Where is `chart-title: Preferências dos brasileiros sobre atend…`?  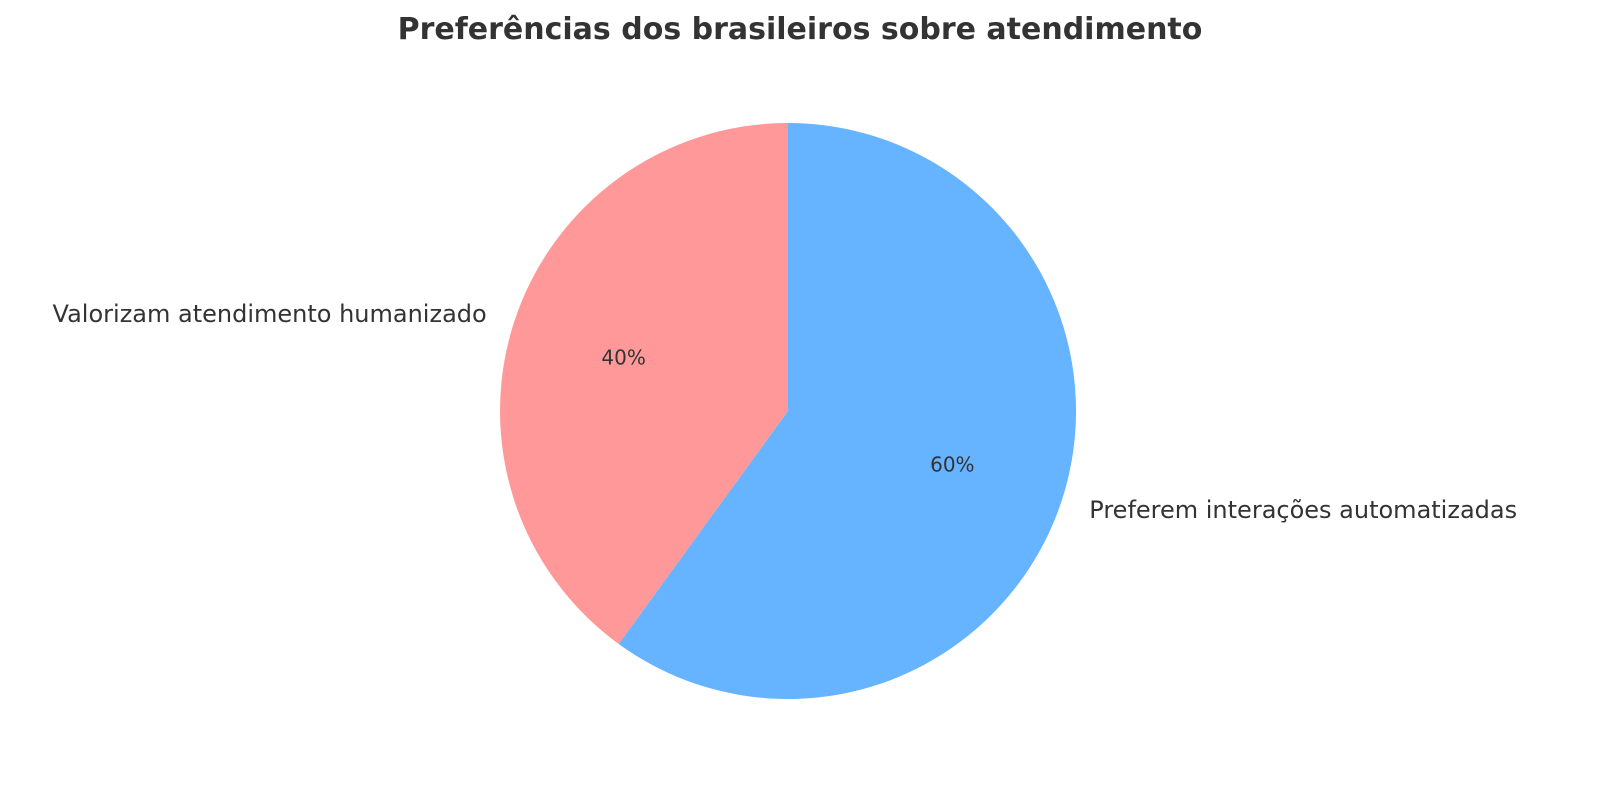 chart-title: Preferências dos brasileiros sobre atend… is located at coordinates (800, 29).